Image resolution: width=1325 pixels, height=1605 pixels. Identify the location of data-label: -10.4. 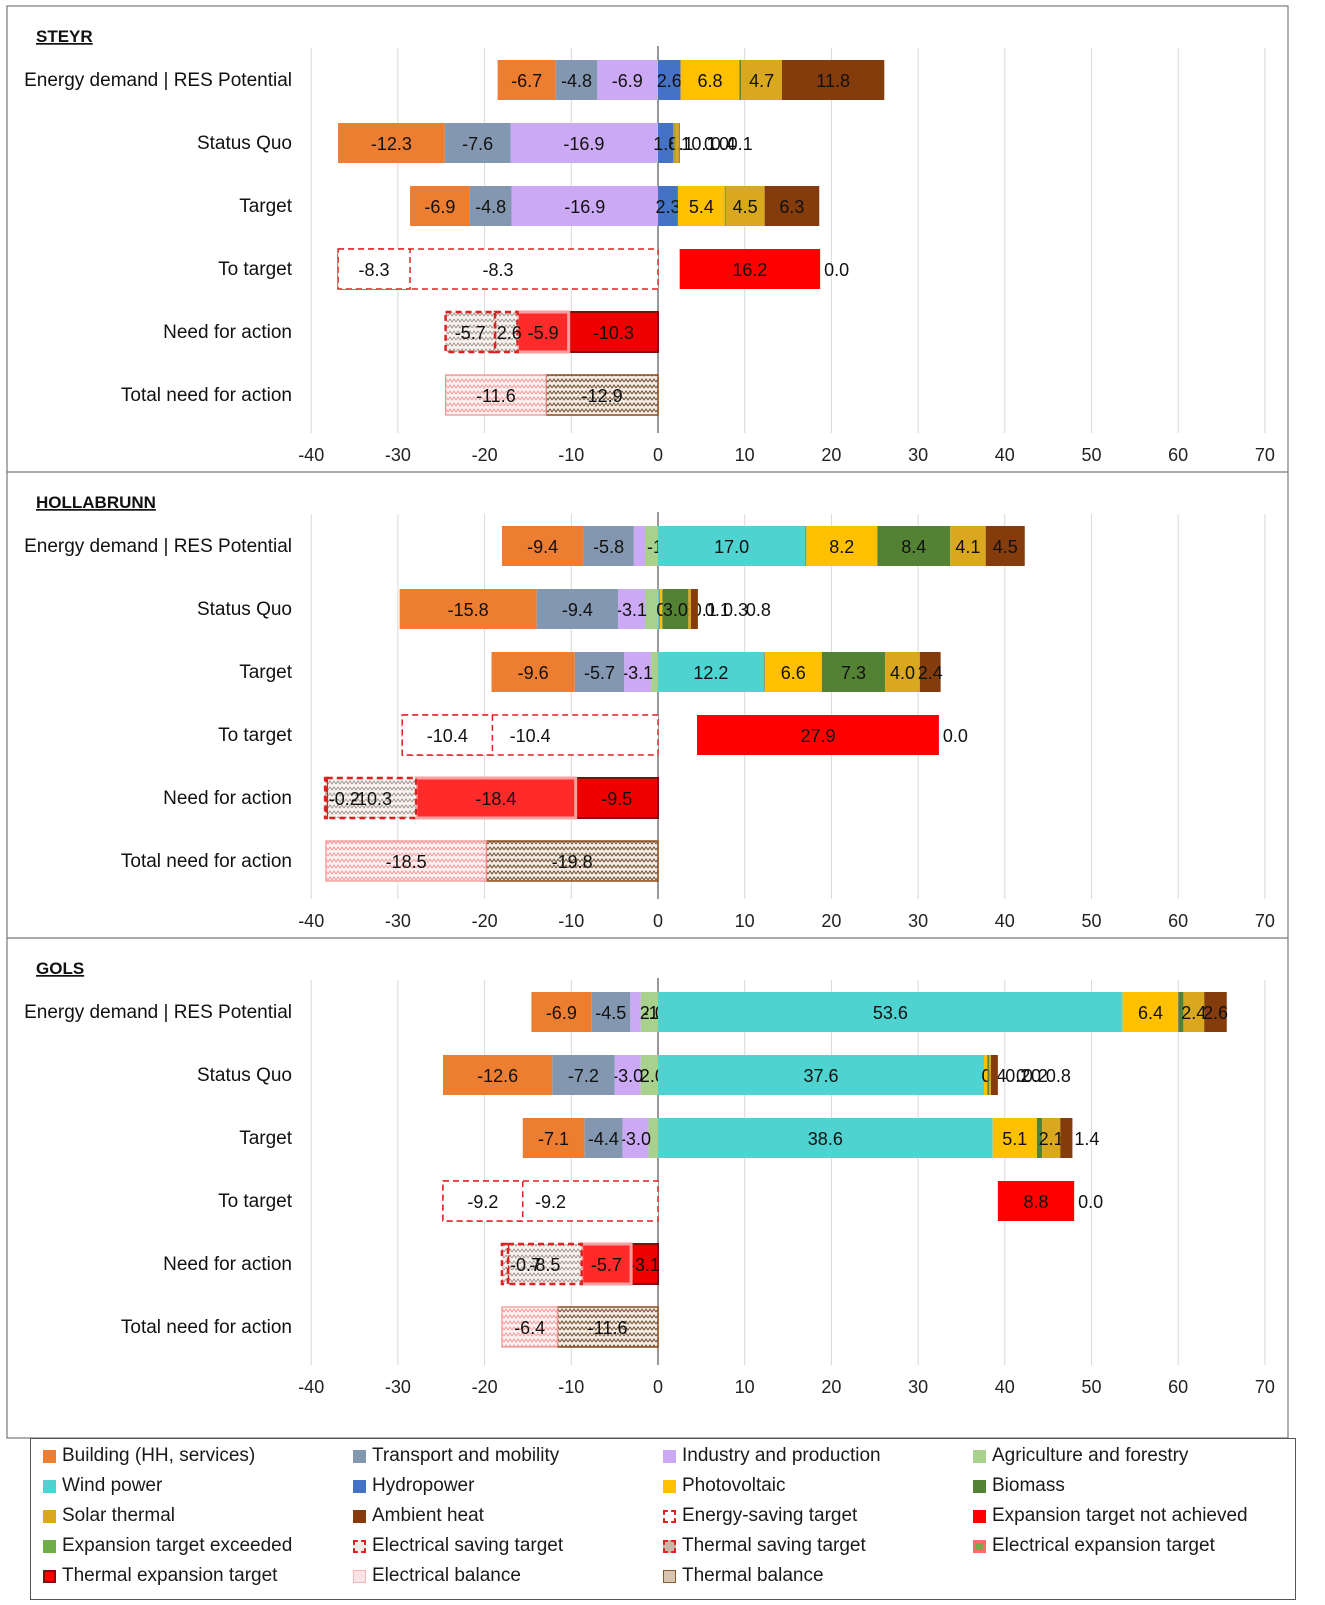
(530, 736).